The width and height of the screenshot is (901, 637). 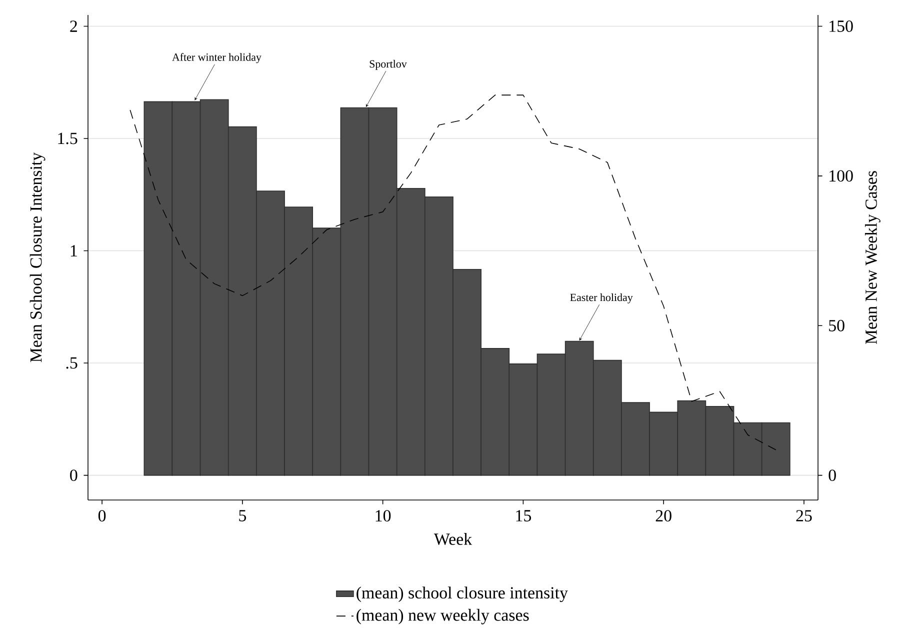 What do you see at coordinates (804, 516) in the screenshot?
I see `x-tick-label: 25` at bounding box center [804, 516].